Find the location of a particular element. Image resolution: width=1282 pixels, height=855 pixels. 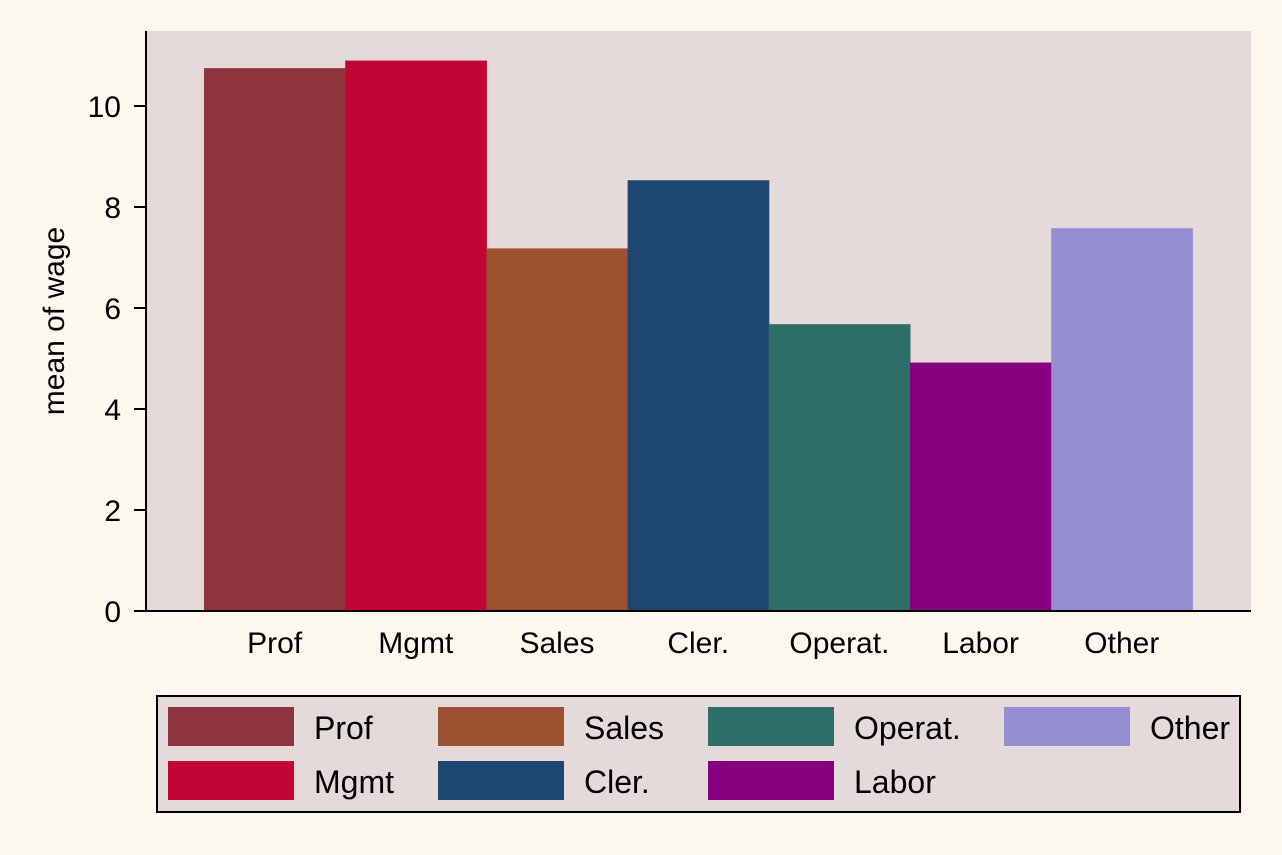

bar-other is located at coordinates (1122, 419).